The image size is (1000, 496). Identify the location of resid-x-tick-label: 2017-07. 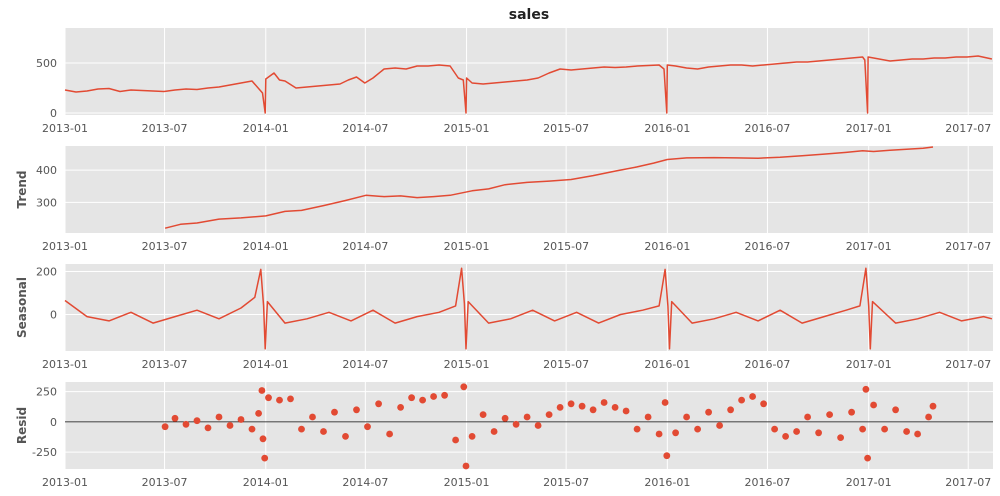
(968, 482).